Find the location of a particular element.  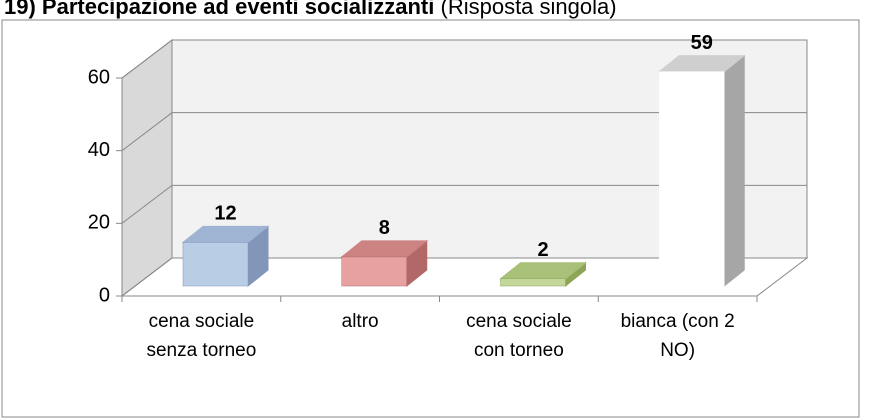

y-tick-label: 60 is located at coordinates (99, 77).